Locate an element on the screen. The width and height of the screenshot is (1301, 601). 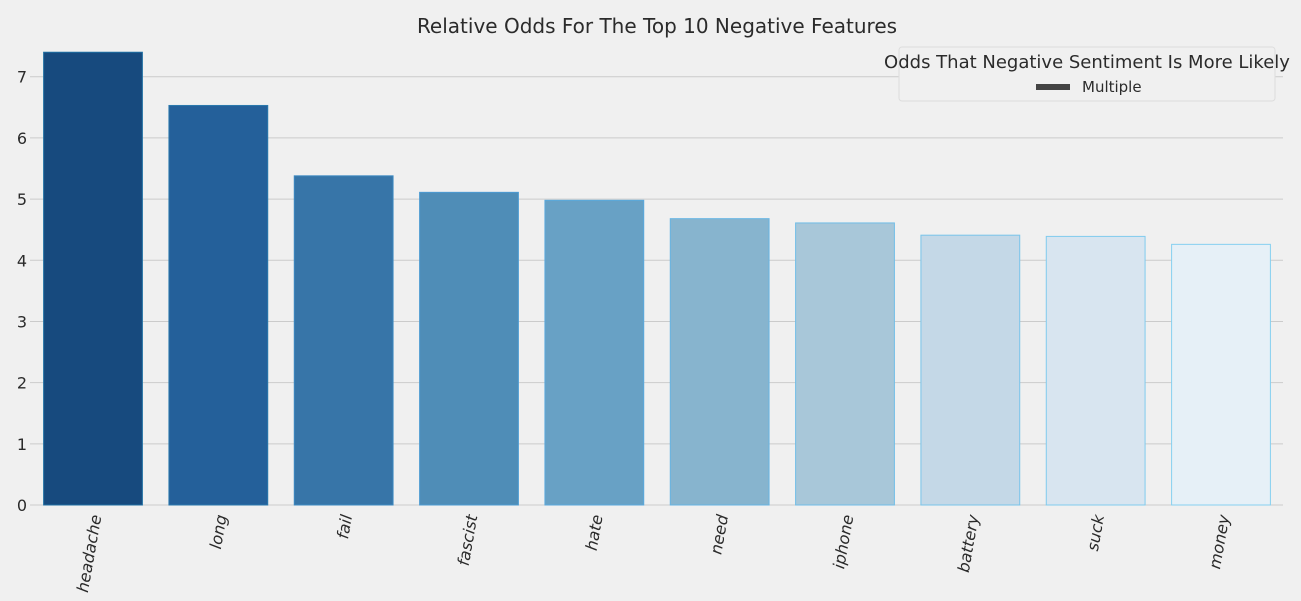
y-tick-label: 5 is located at coordinates (22, 199).